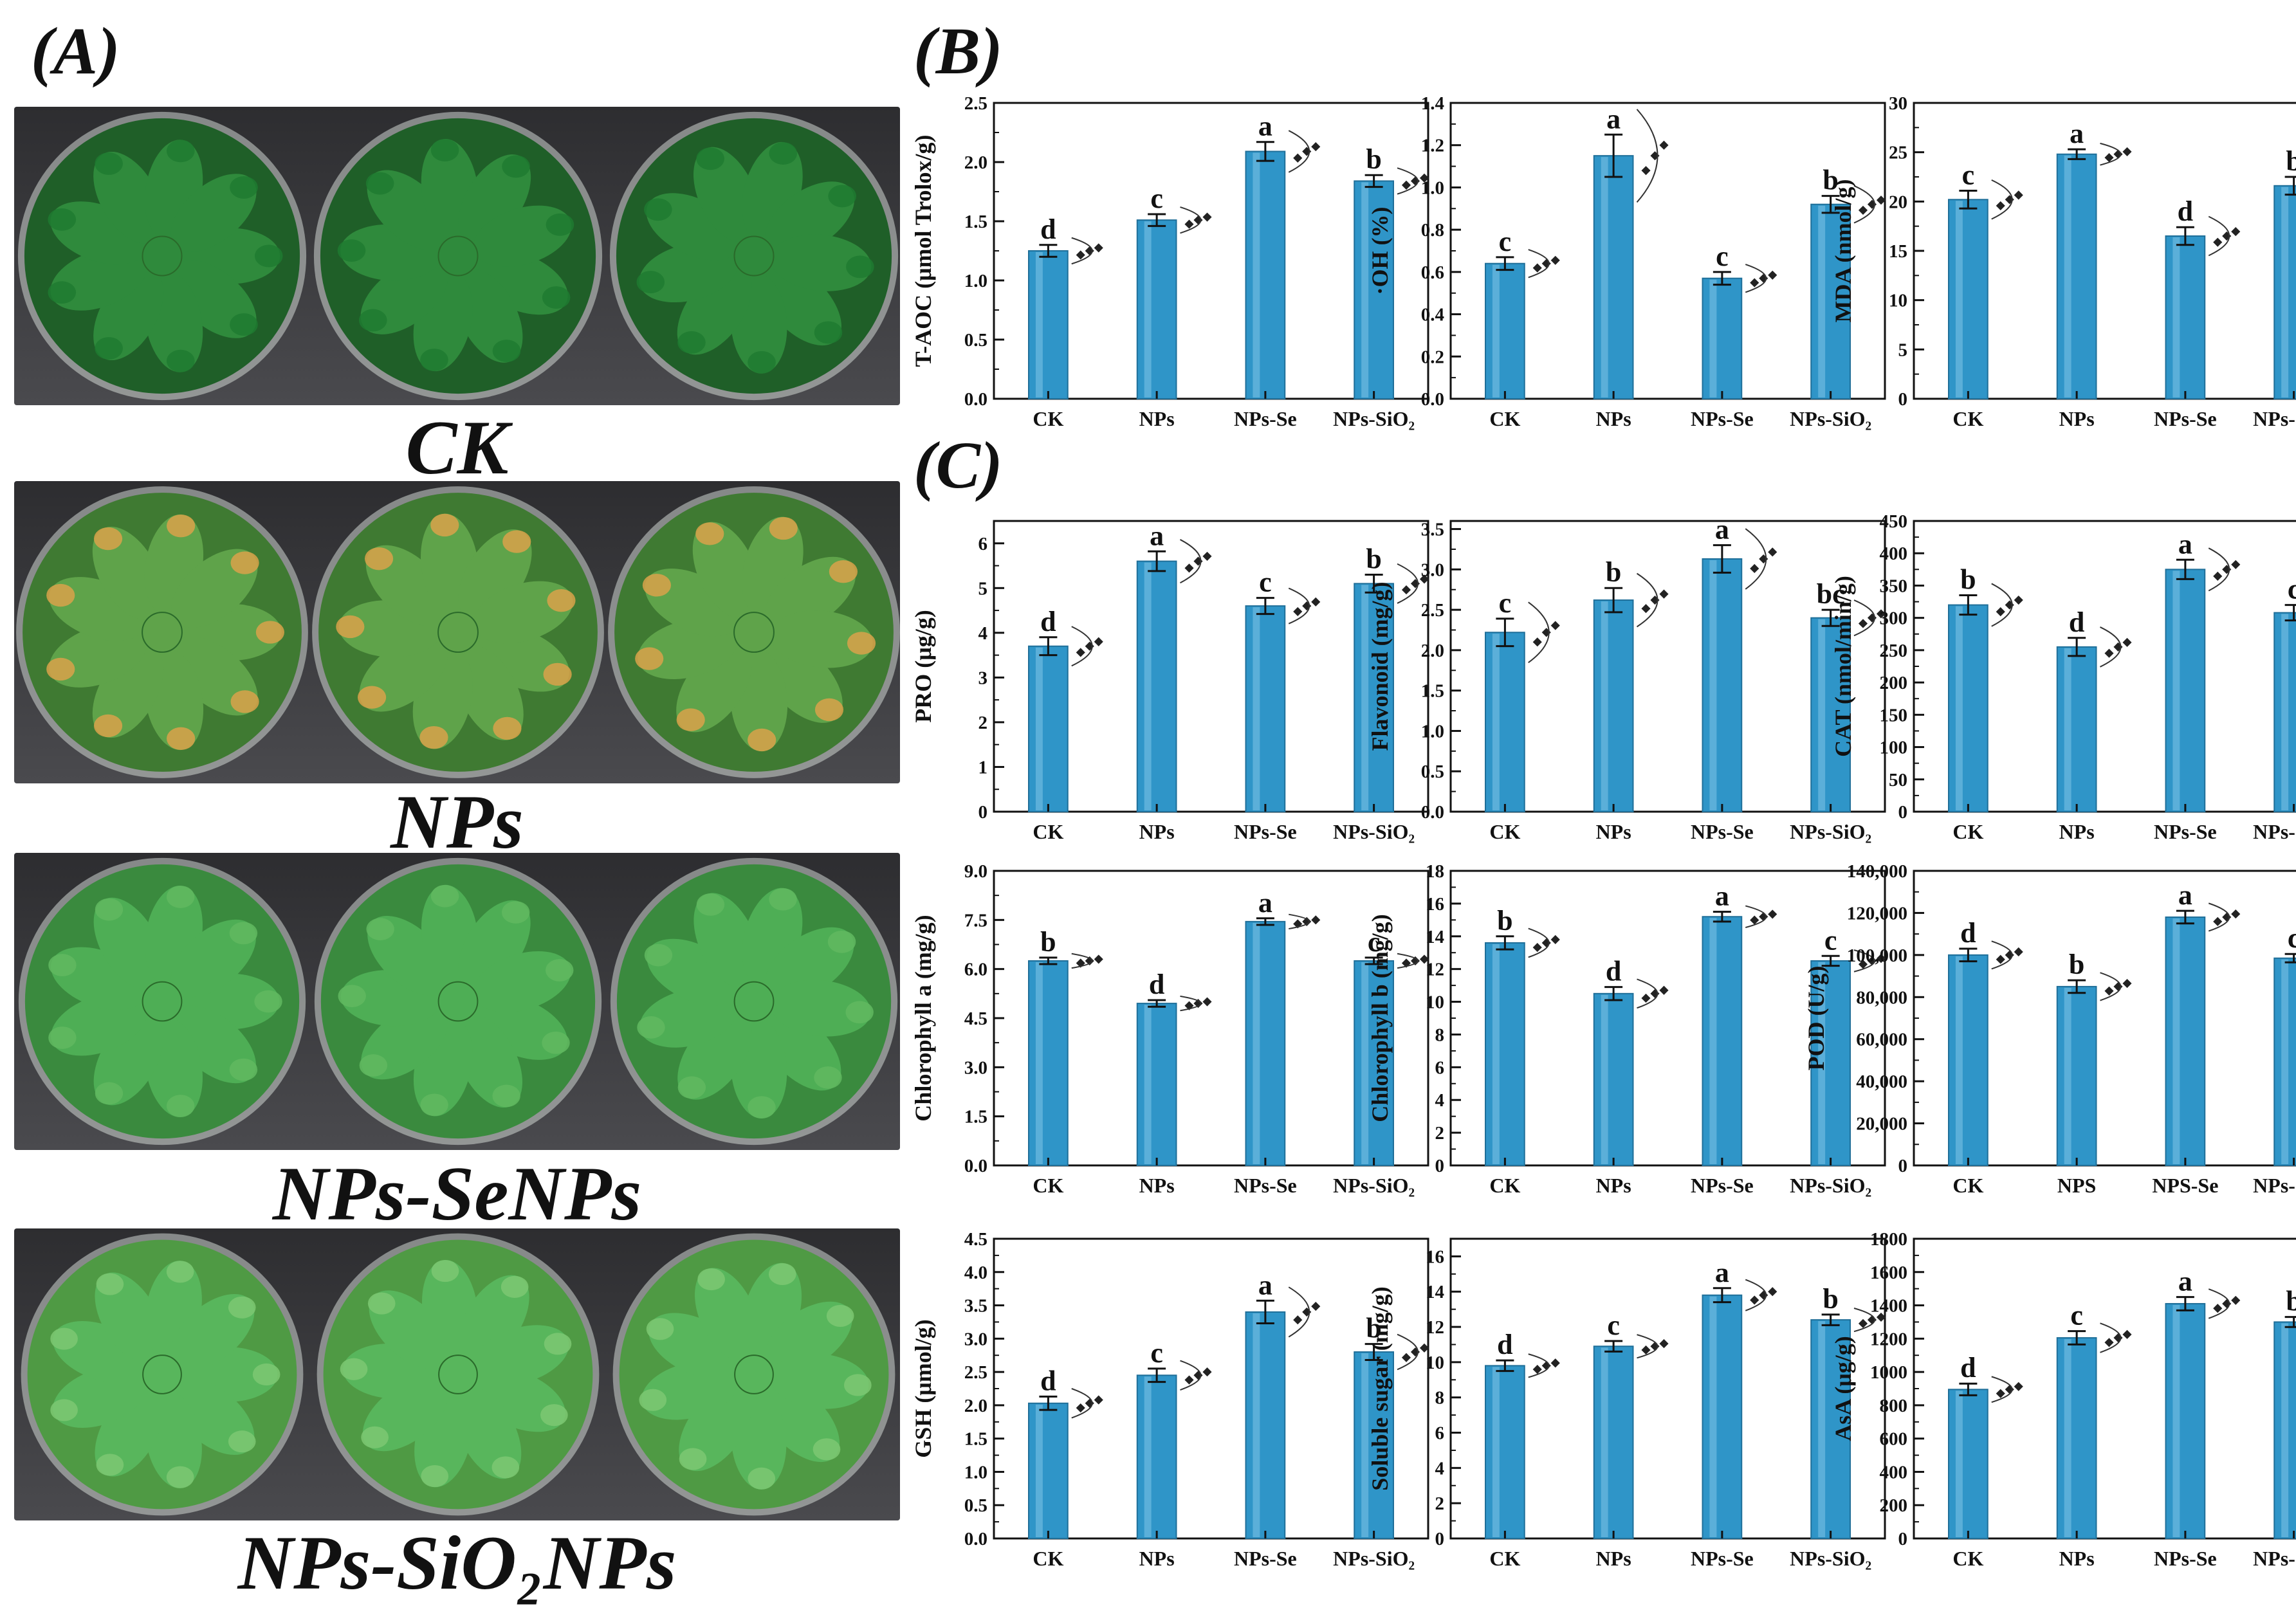 This screenshot has width=2296, height=1606. What do you see at coordinates (457, 448) in the screenshot?
I see `caption-ck: CK` at bounding box center [457, 448].